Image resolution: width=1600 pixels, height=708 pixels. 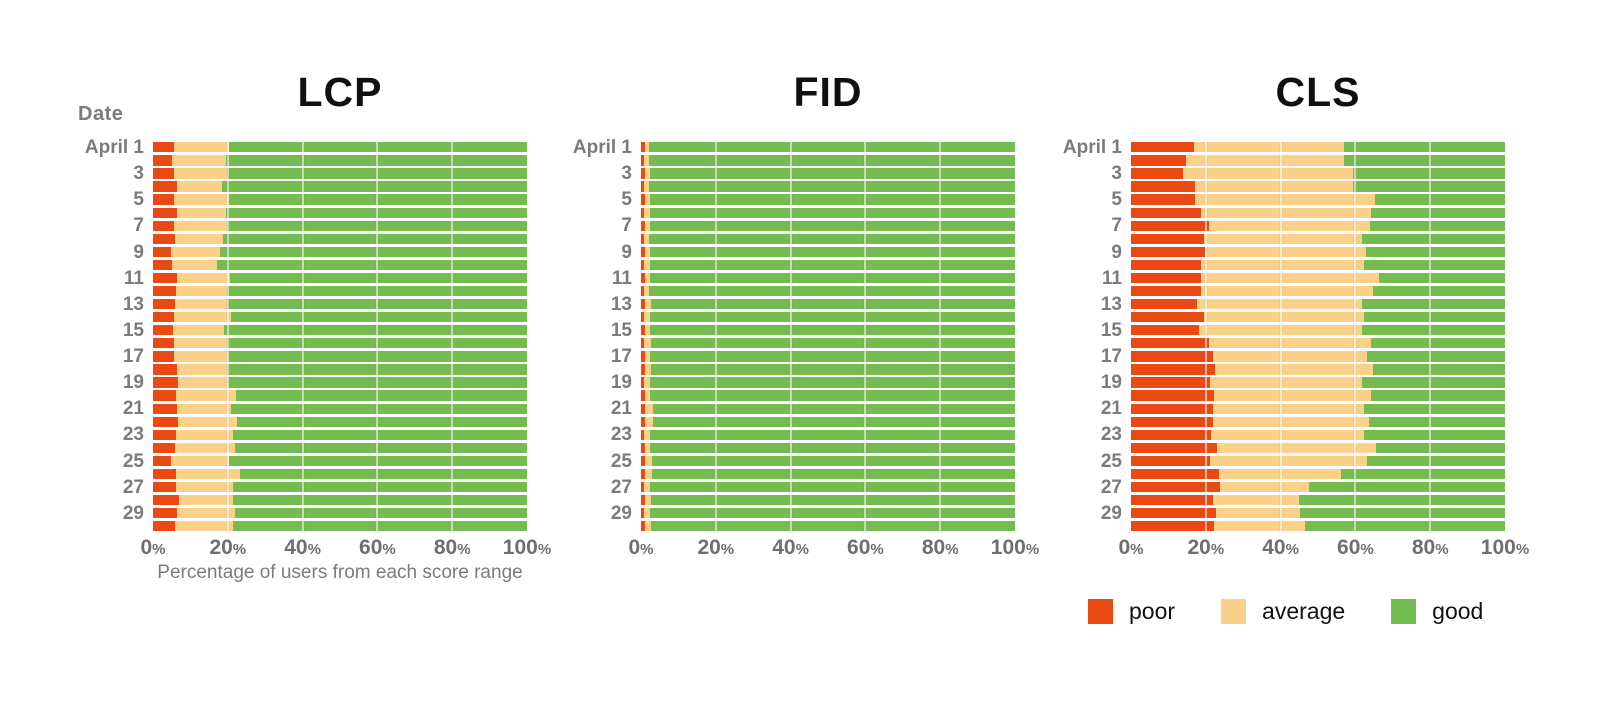 I want to click on x-tick-label: 100%, so click(x=527, y=547).